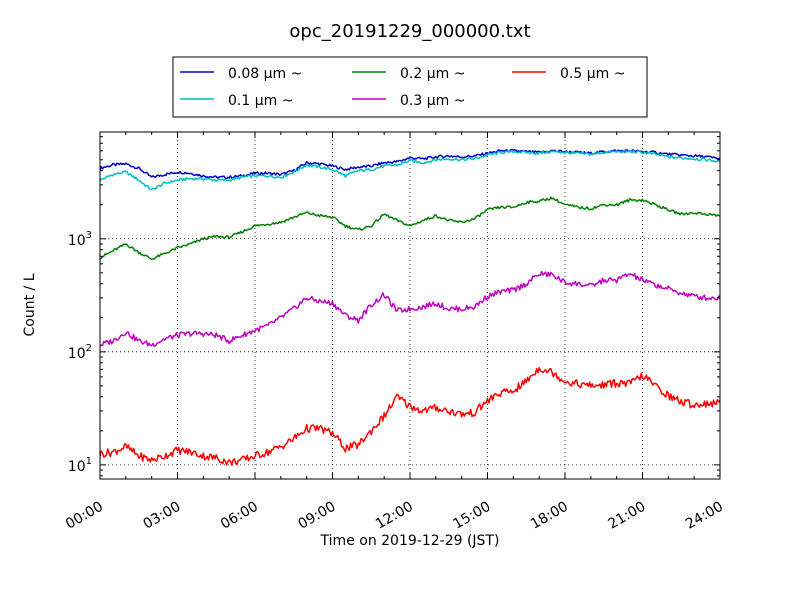 The width and height of the screenshot is (800, 600). What do you see at coordinates (265, 74) in the screenshot?
I see `legend-label-0.08um: 0.08 µm ~` at bounding box center [265, 74].